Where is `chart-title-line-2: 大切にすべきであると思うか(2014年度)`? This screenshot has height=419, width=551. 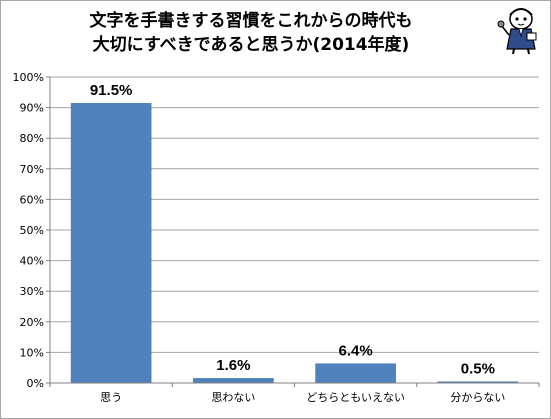 chart-title-line-2: 大切にすべきであると思うか(2014年度) is located at coordinates (251, 45).